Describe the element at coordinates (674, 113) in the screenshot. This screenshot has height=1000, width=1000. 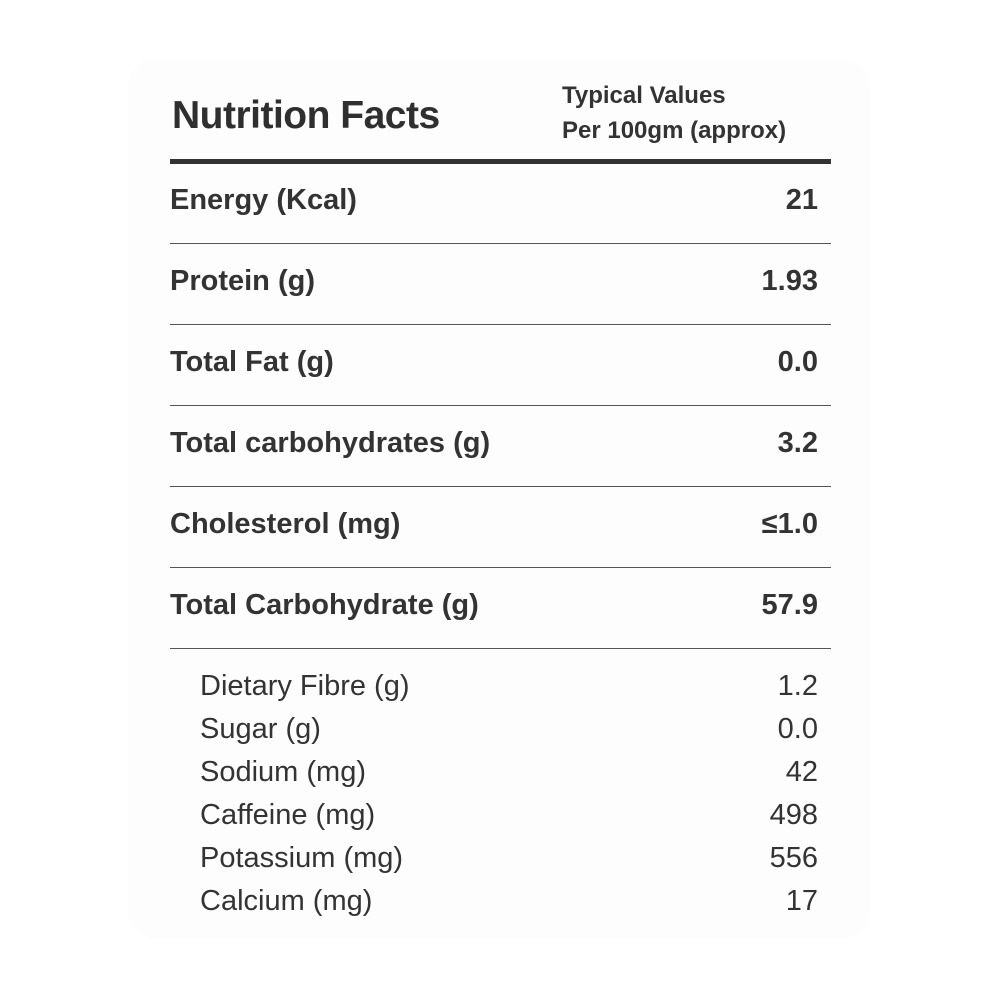
I see `typical-values-label: Typical Values Per 100gm (approx)` at that location.